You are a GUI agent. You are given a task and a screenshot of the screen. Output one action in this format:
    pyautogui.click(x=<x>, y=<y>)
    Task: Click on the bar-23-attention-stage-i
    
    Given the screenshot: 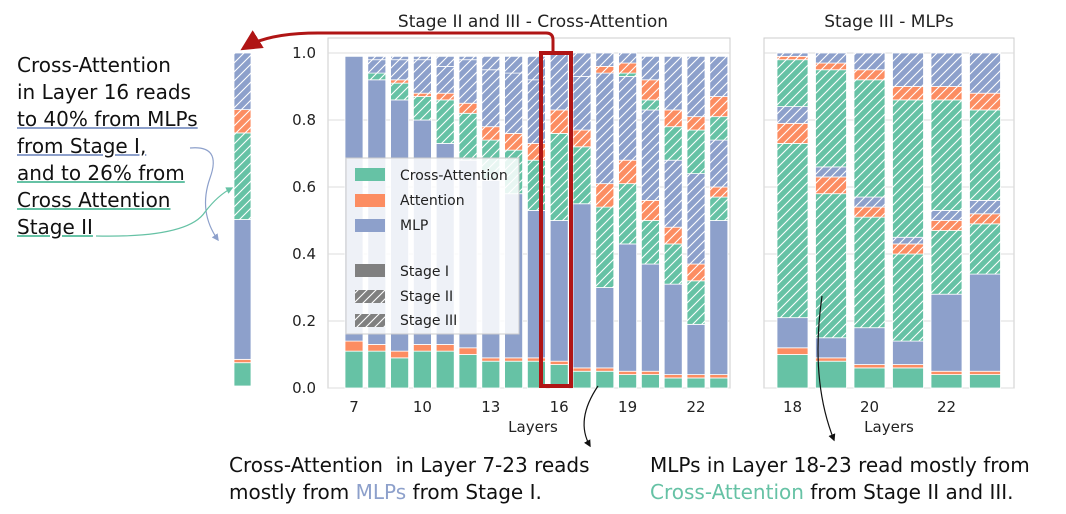 What is the action you would take?
    pyautogui.click(x=985, y=372)
    